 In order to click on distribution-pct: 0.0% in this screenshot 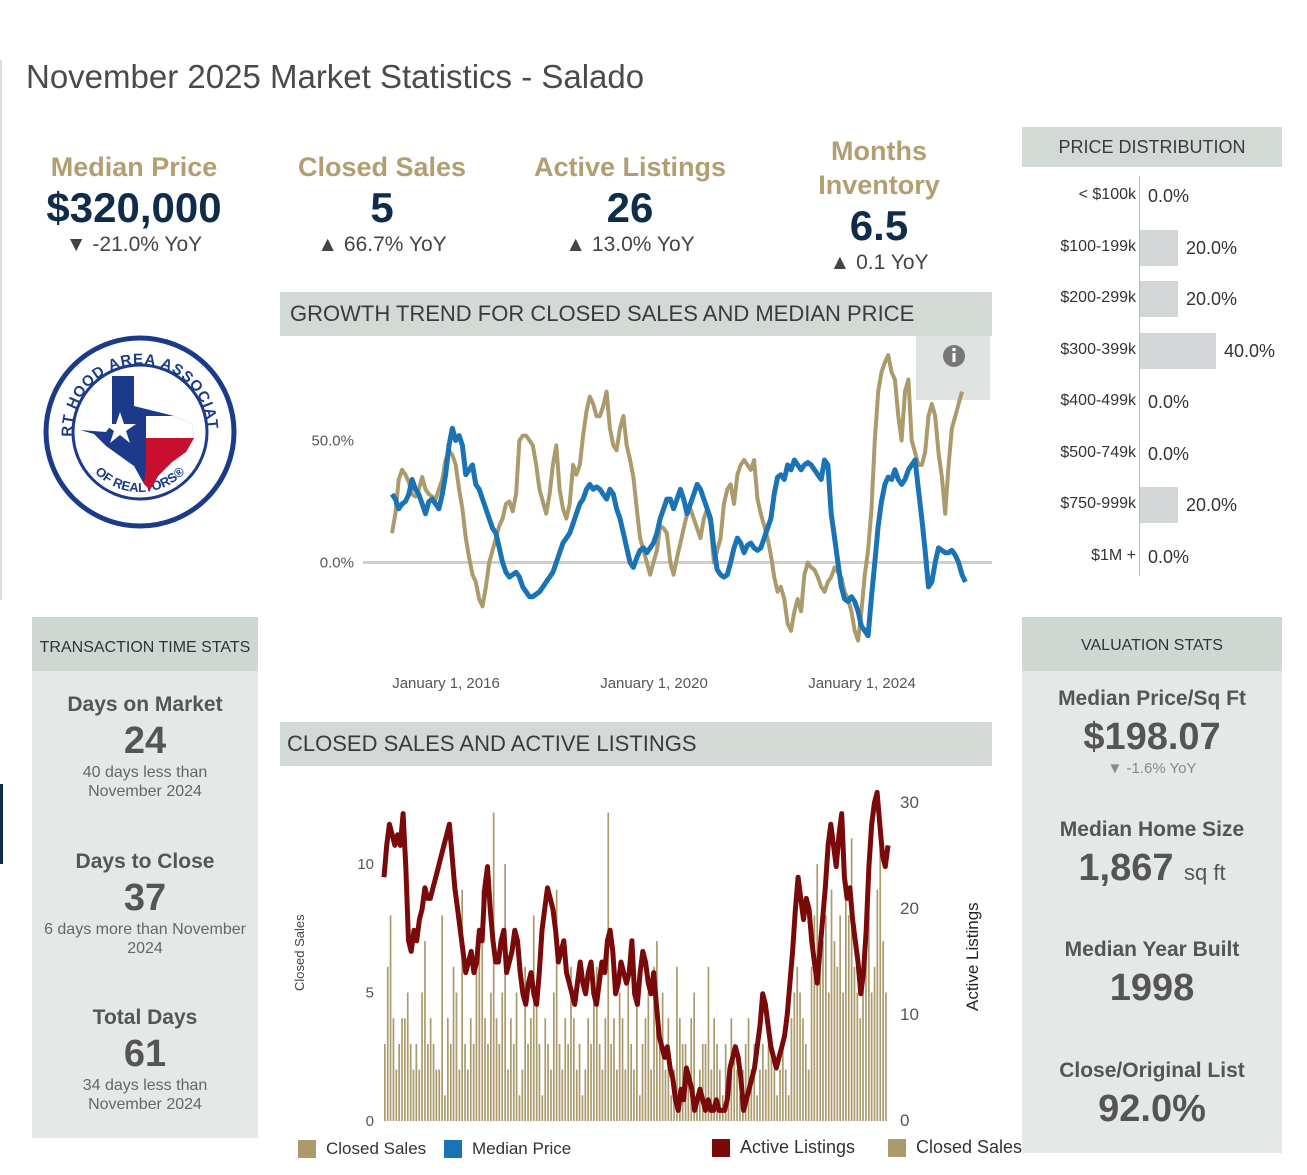, I will do `click(1169, 556)`.